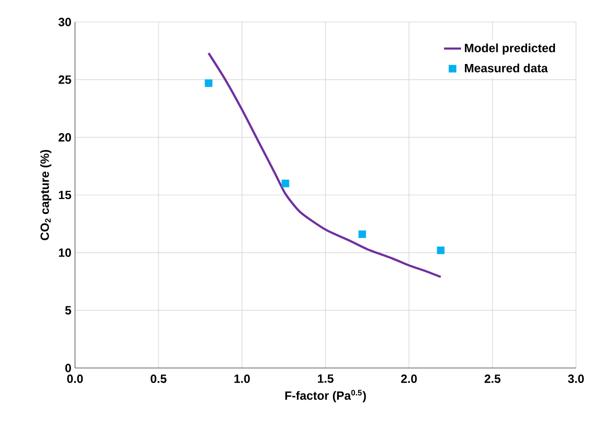  What do you see at coordinates (242, 378) in the screenshot?
I see `x-tick-label: 1.0` at bounding box center [242, 378].